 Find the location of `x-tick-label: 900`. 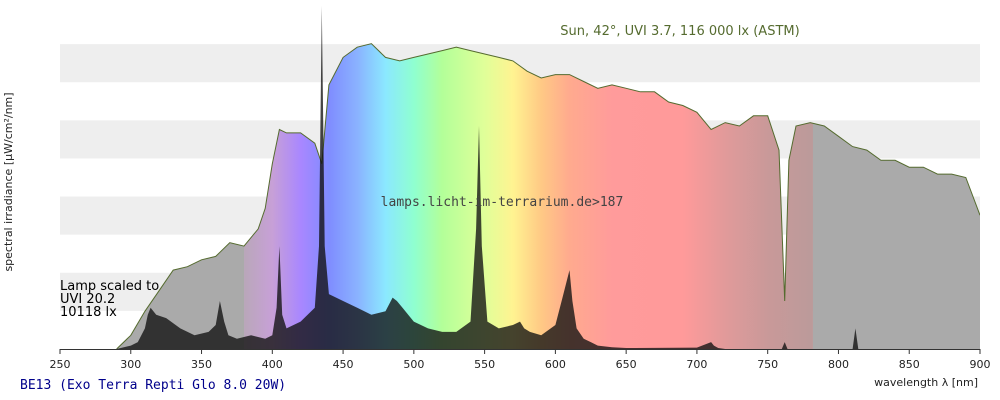

x-tick-label: 900 is located at coordinates (980, 364).